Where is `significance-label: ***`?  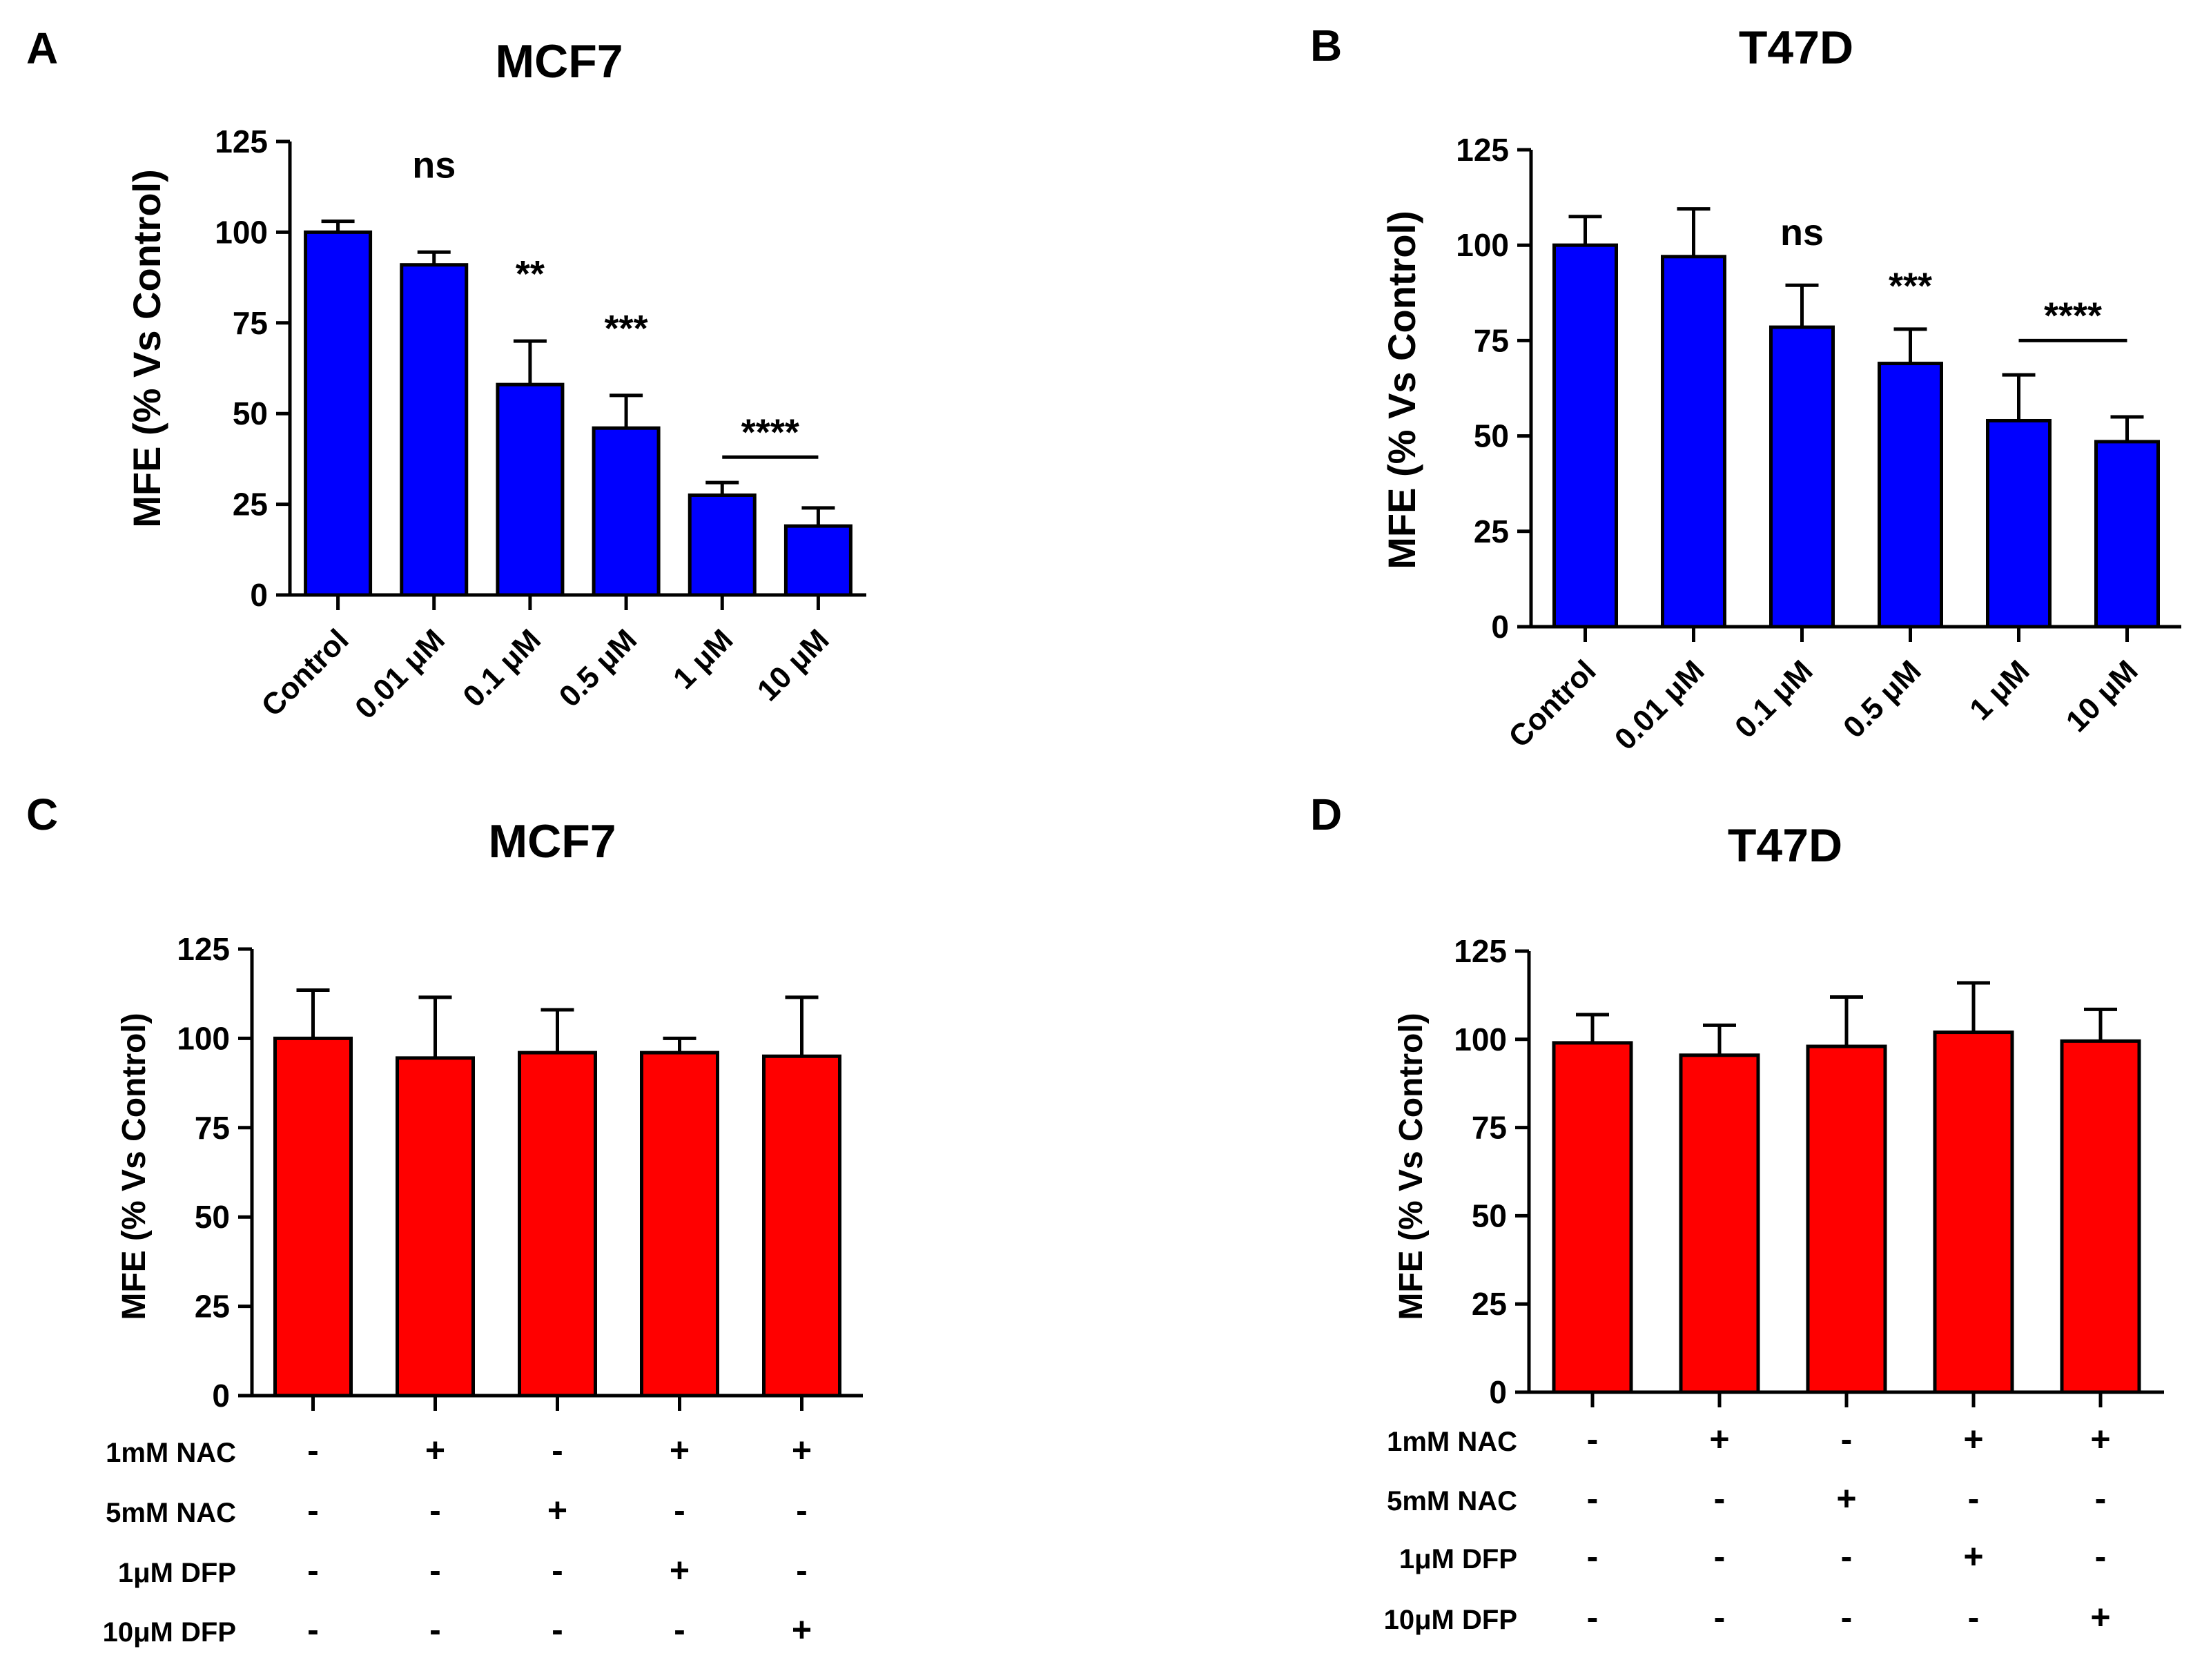 significance-label: *** is located at coordinates (626, 328).